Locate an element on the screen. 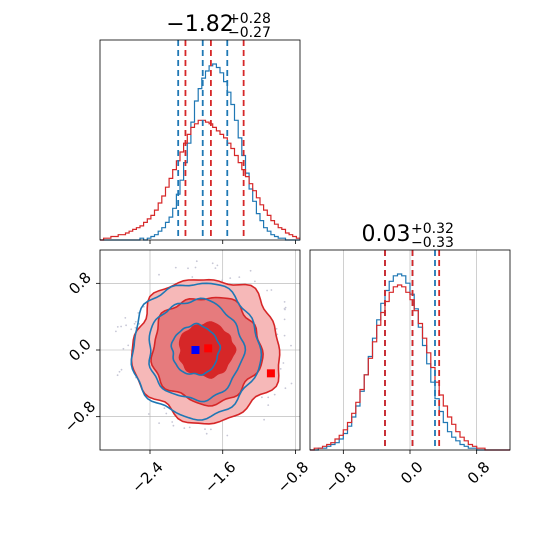  p2-ytick-label-1: 0.0 is located at coordinates (80, 350).